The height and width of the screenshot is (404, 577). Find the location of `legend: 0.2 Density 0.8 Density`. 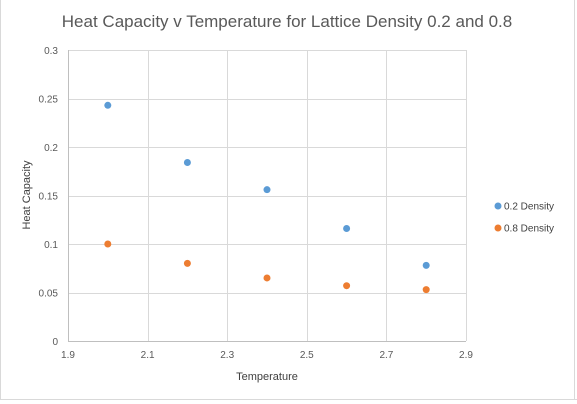

legend: 0.2 Density 0.8 Density is located at coordinates (524, 218).